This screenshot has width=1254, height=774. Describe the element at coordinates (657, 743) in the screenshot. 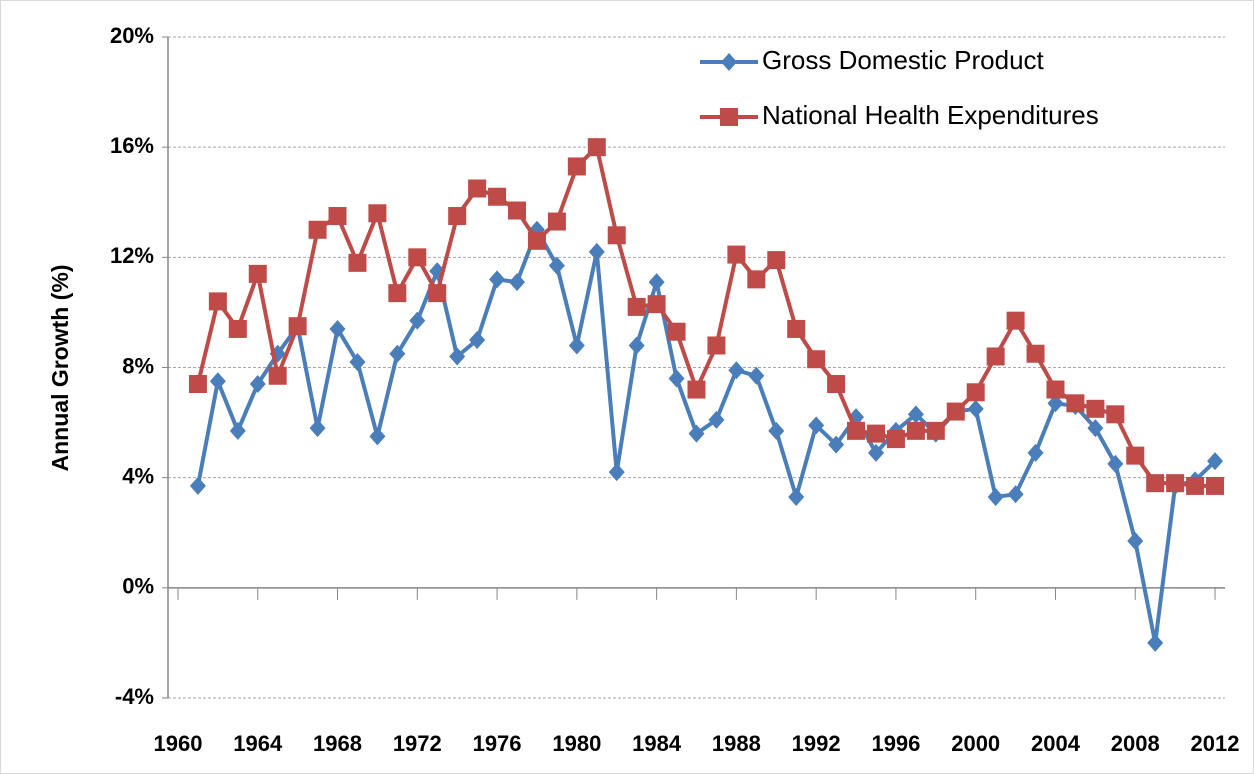

I see `x-tick-label: 1984` at that location.